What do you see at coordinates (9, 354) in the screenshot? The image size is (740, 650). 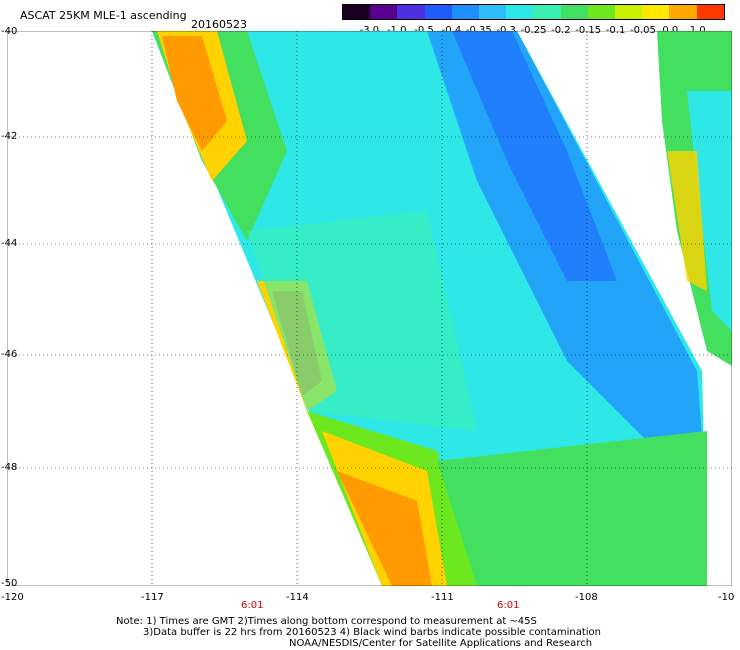 I see `y-tick-label: -46` at bounding box center [9, 354].